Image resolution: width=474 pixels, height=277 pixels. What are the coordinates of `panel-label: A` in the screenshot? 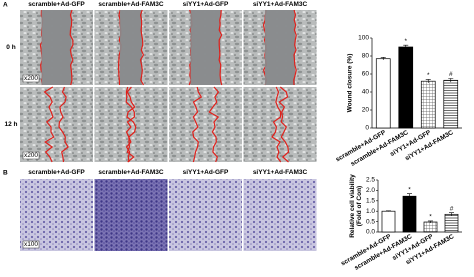 It's located at (5, 5).